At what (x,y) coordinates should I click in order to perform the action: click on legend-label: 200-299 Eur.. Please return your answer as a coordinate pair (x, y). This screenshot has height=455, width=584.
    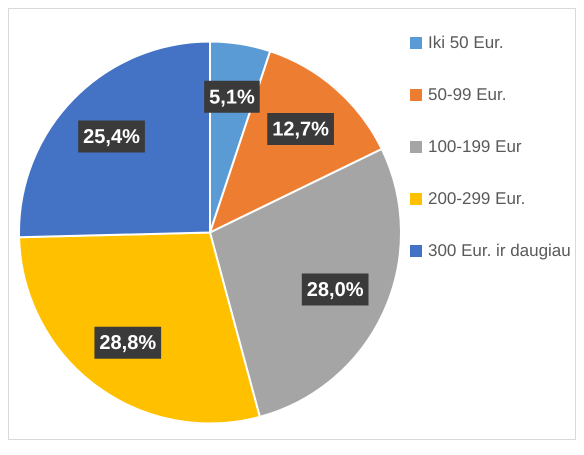
    Looking at the image, I should click on (477, 199).